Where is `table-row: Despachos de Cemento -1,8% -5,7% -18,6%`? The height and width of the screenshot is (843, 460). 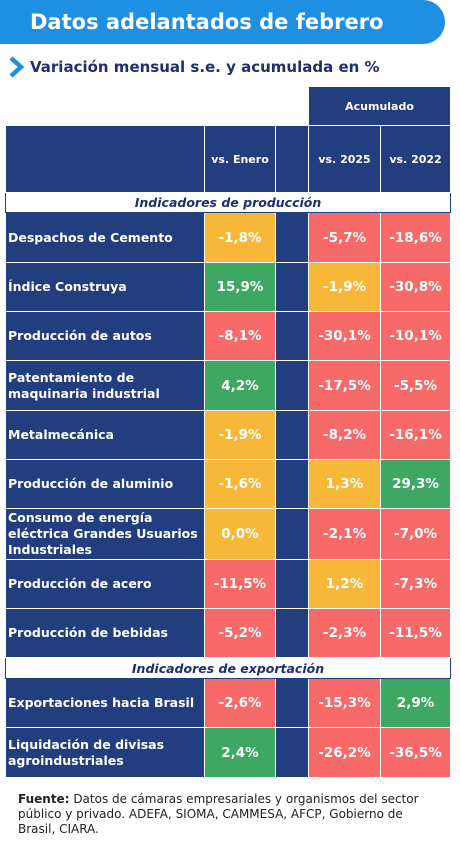
table-row: Despachos de Cemento -1,8% -5,7% -18,6% is located at coordinates (228, 237).